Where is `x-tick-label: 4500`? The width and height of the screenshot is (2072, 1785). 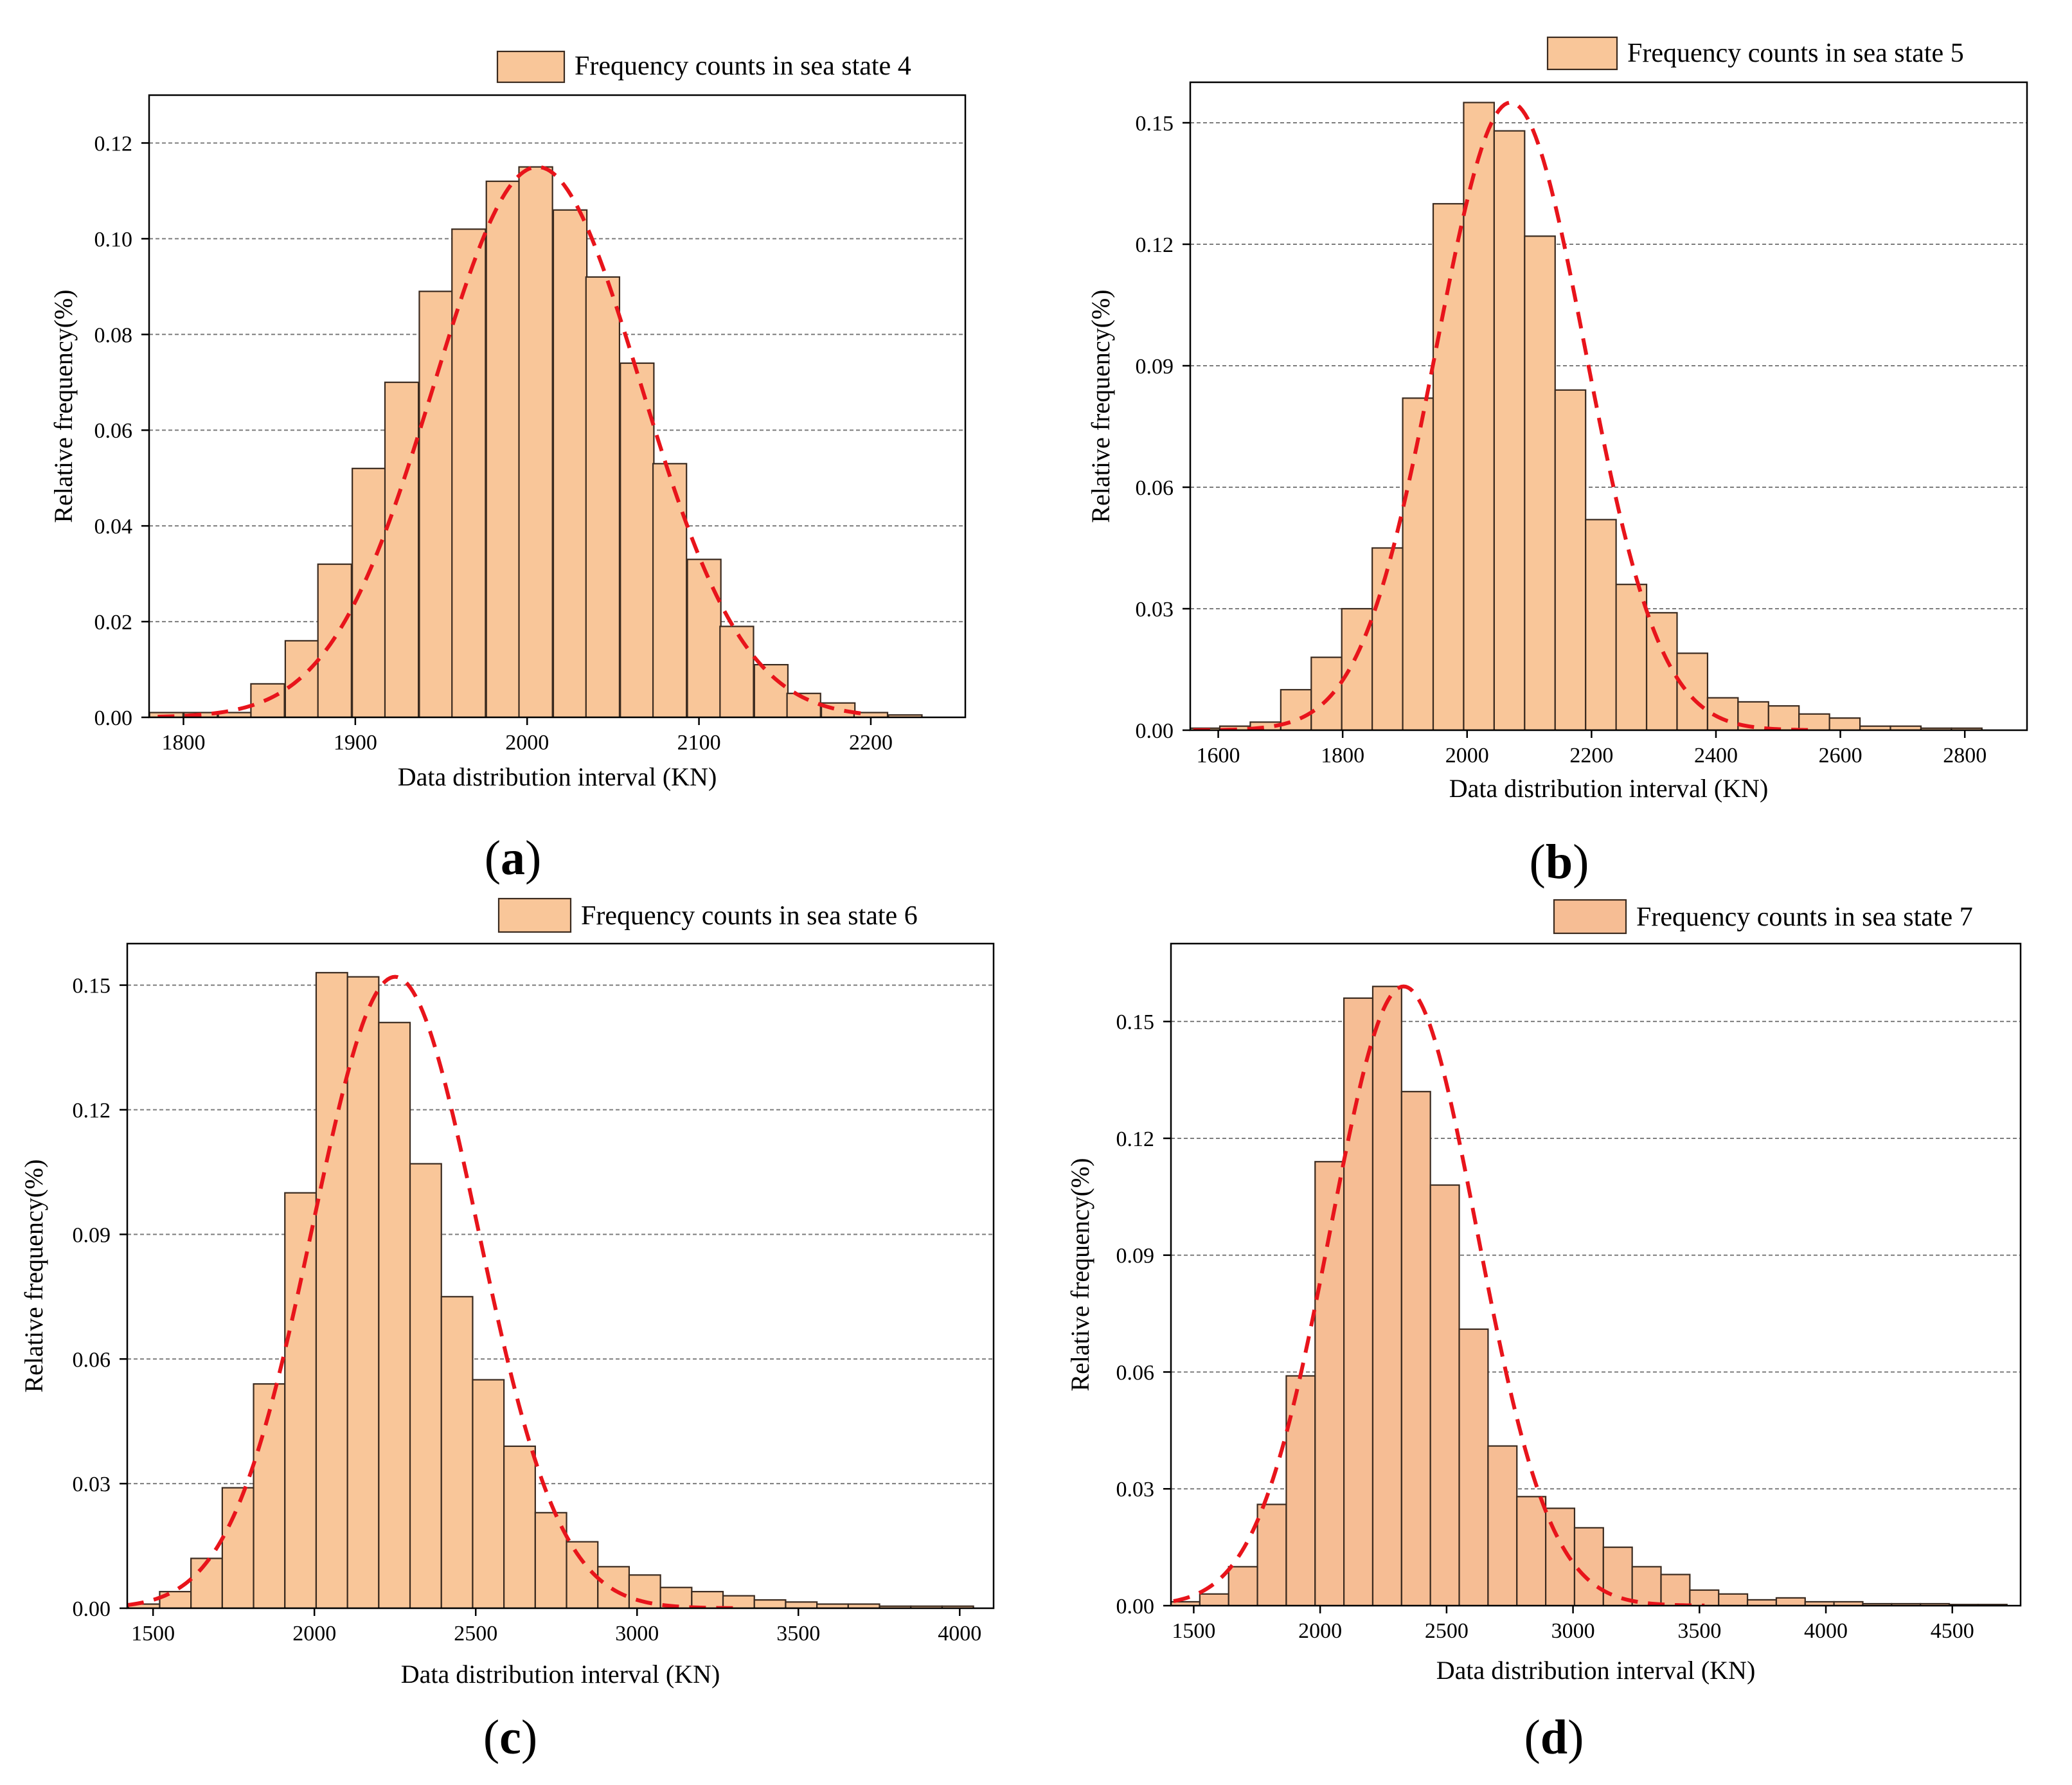 x-tick-label: 4500 is located at coordinates (1952, 1631).